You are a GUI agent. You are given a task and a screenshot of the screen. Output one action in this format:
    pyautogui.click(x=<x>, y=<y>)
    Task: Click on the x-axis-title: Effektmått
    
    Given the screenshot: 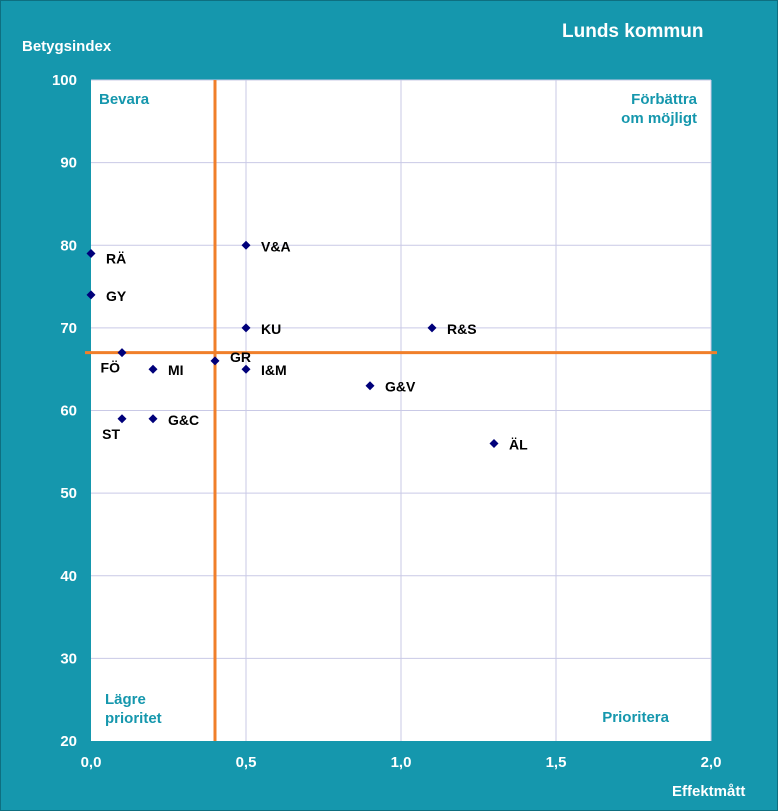 What is the action you would take?
    pyautogui.click(x=708, y=791)
    